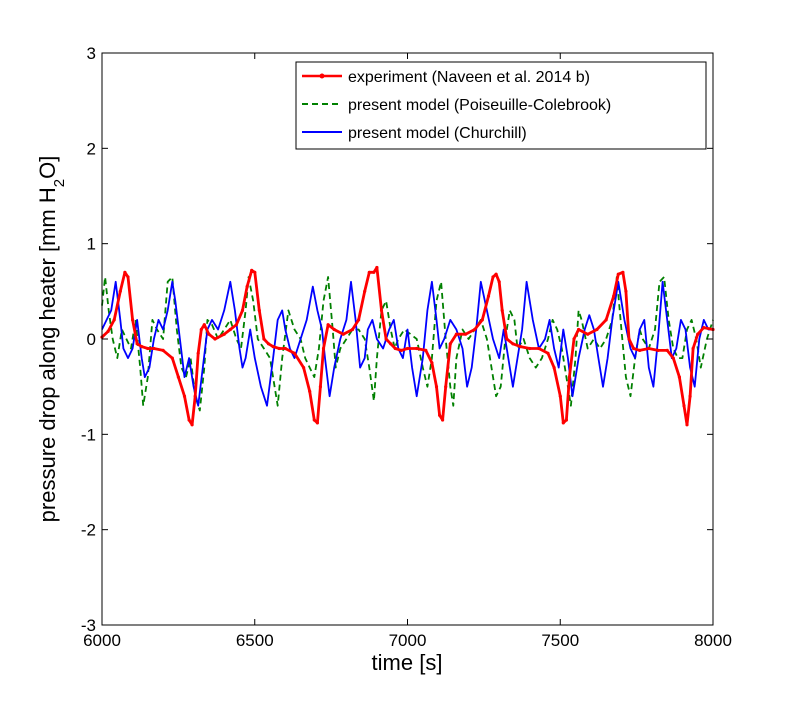 The width and height of the screenshot is (788, 701). I want to click on y-axis-label: pressure drop along heater [mm H2O], so click(51, 339).